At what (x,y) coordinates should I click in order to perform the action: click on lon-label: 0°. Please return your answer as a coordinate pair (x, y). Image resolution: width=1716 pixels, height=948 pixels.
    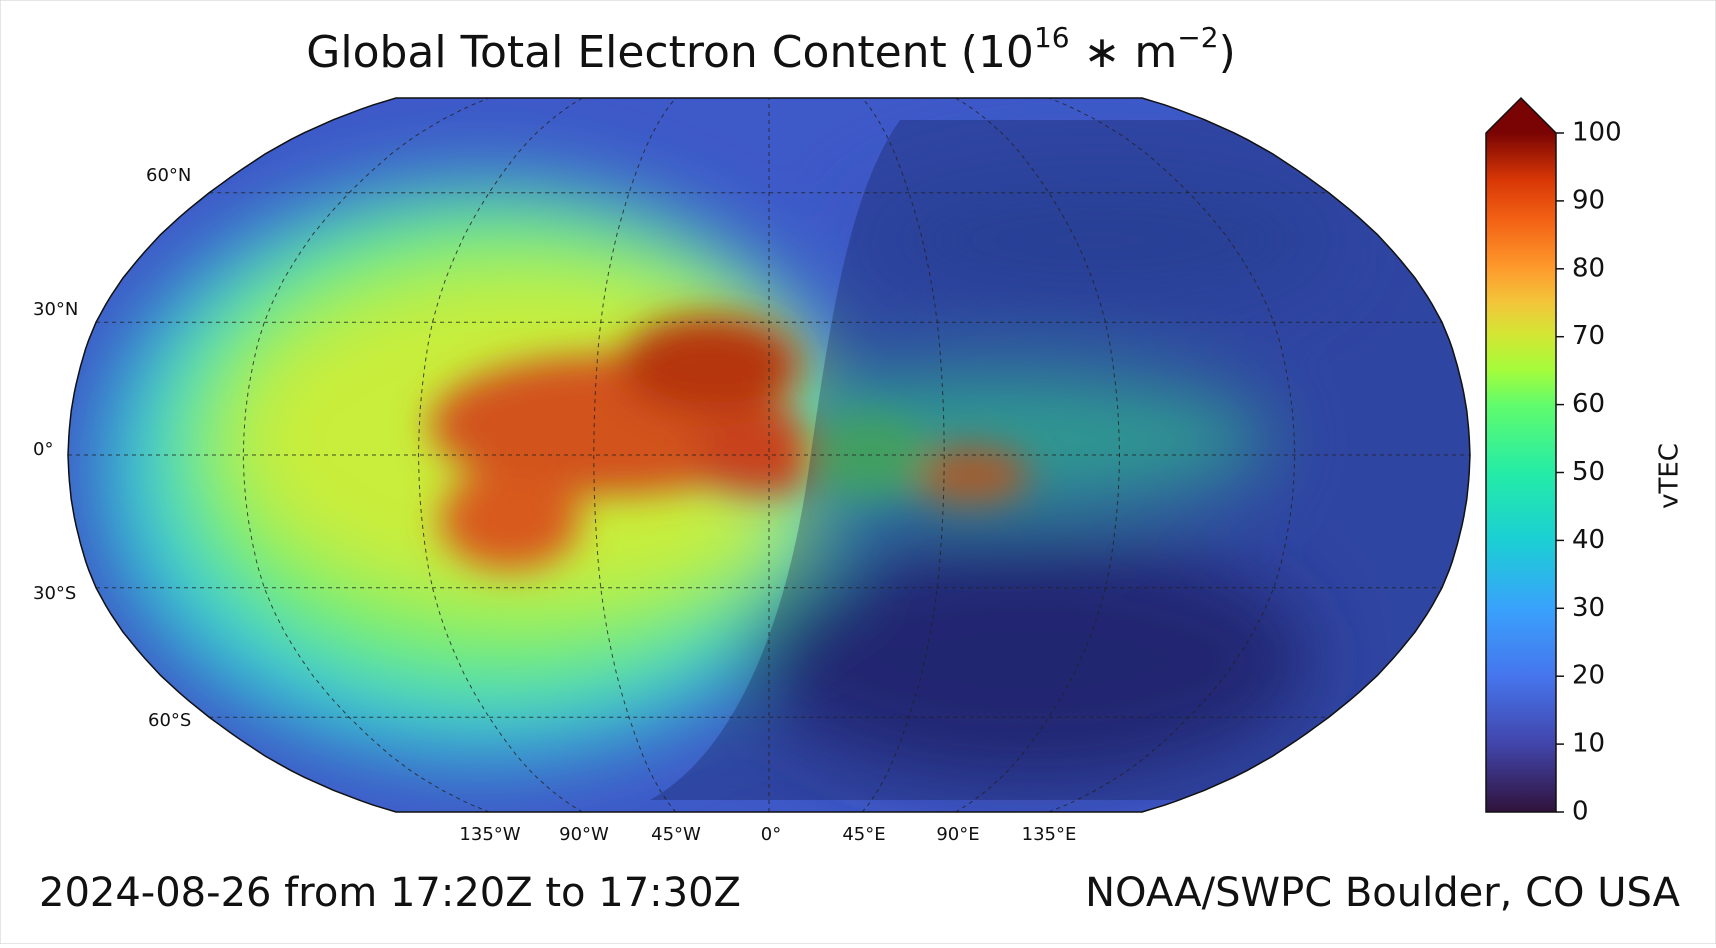
    Looking at the image, I should click on (771, 834).